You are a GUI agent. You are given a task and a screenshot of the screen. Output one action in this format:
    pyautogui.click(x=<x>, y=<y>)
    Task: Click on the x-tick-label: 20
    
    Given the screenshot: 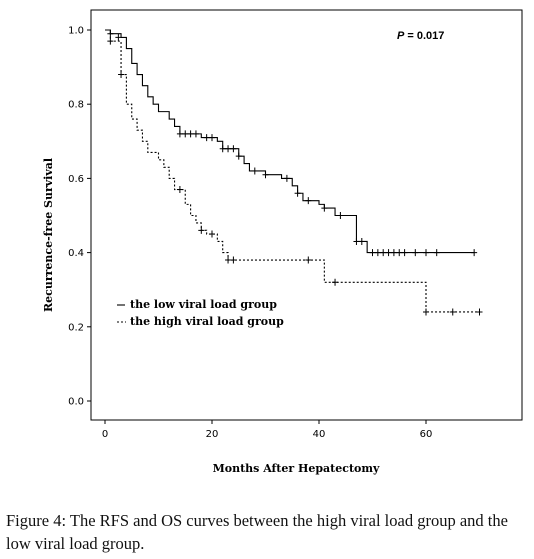 What is the action you would take?
    pyautogui.click(x=212, y=434)
    